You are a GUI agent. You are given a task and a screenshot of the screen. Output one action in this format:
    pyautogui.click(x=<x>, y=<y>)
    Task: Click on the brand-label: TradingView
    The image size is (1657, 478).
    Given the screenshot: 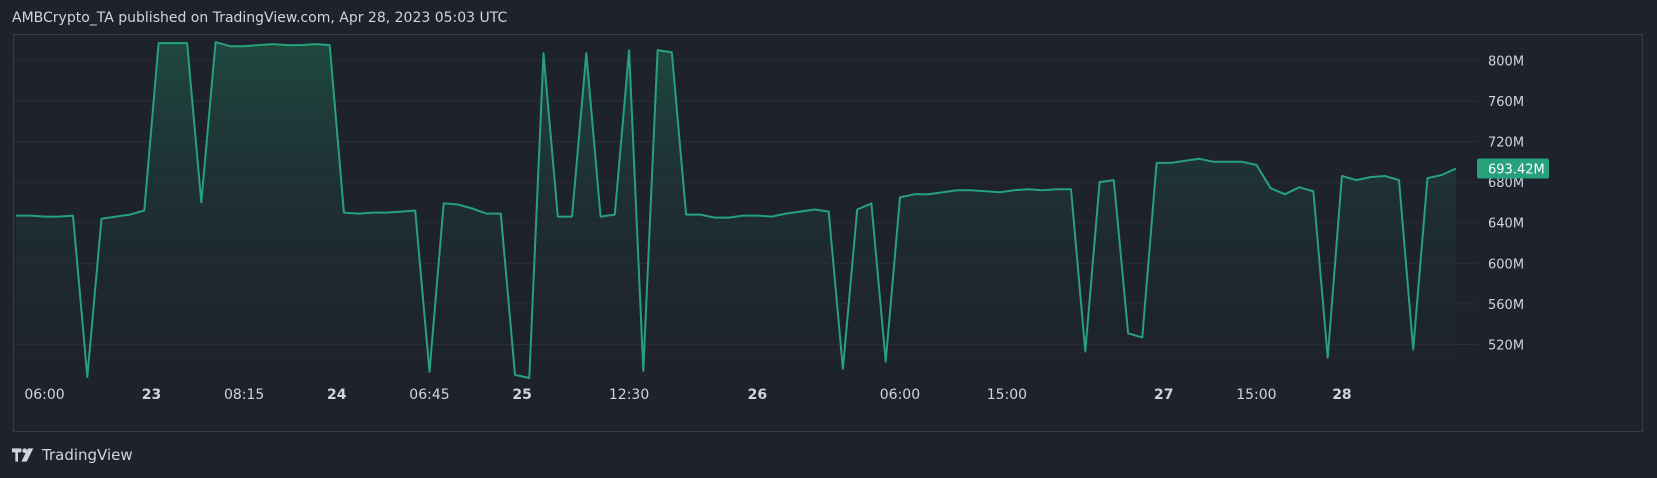 What is the action you would take?
    pyautogui.click(x=87, y=455)
    